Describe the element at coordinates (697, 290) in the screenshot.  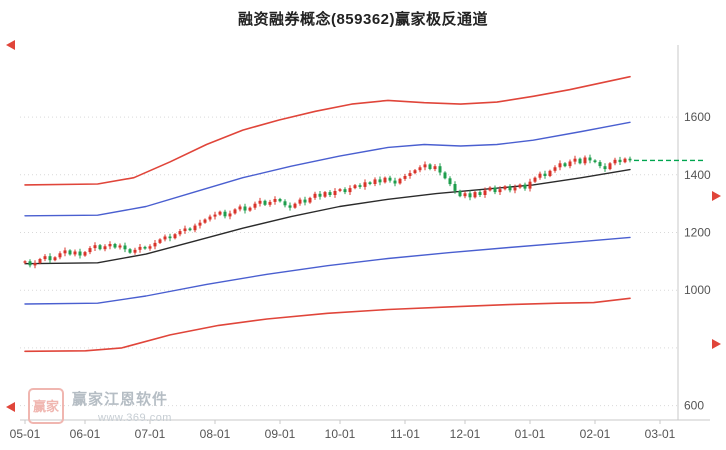
I see `y-tick-label: 1000` at that location.